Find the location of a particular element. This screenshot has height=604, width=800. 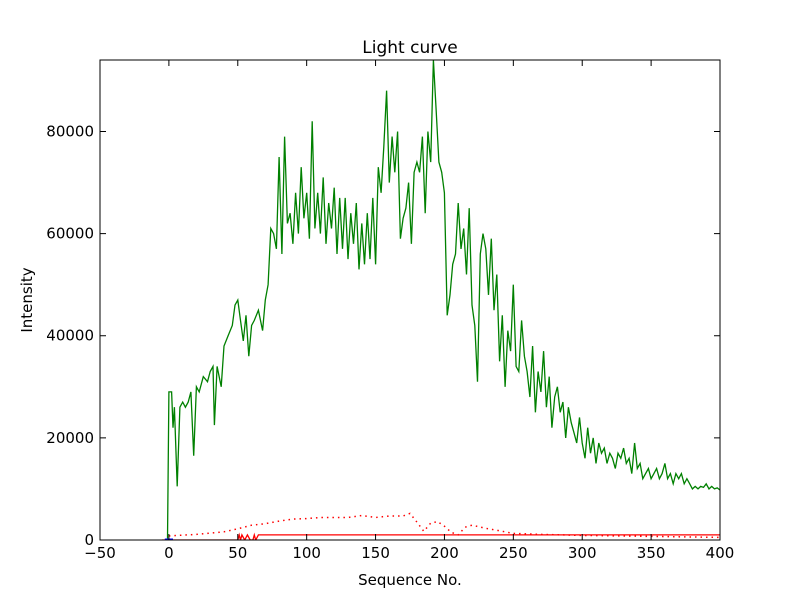

x-tick-label: 300 is located at coordinates (582, 553).